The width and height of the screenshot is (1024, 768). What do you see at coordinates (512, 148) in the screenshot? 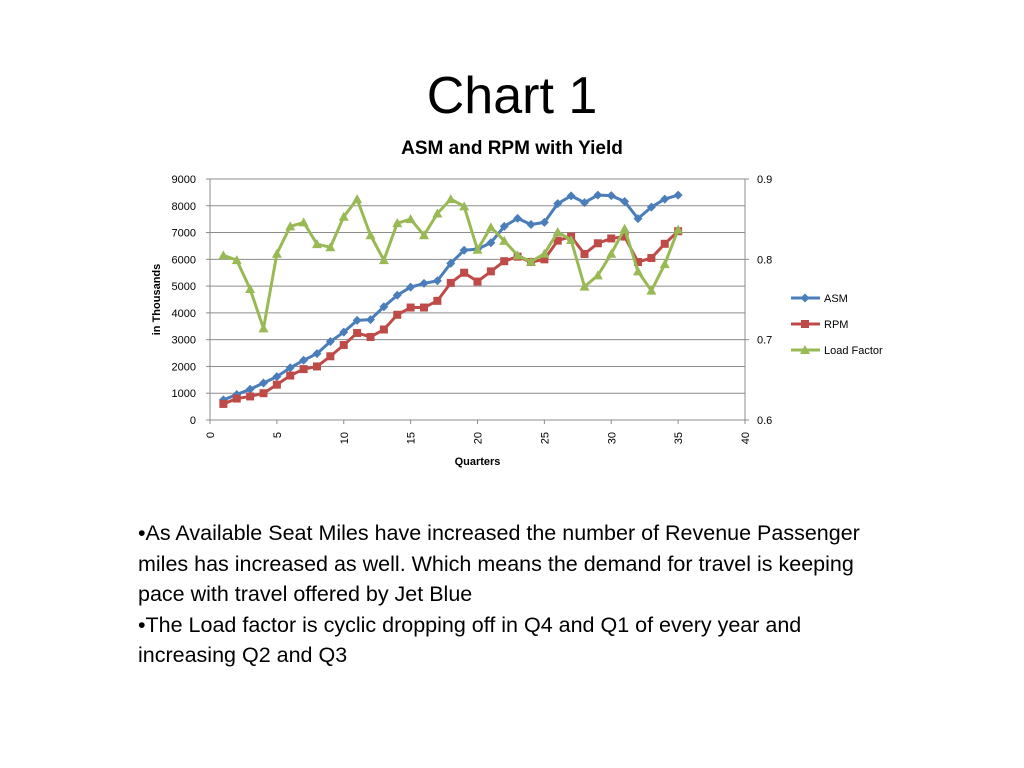
I see `chart-title: ASM and RPM with Yield` at bounding box center [512, 148].